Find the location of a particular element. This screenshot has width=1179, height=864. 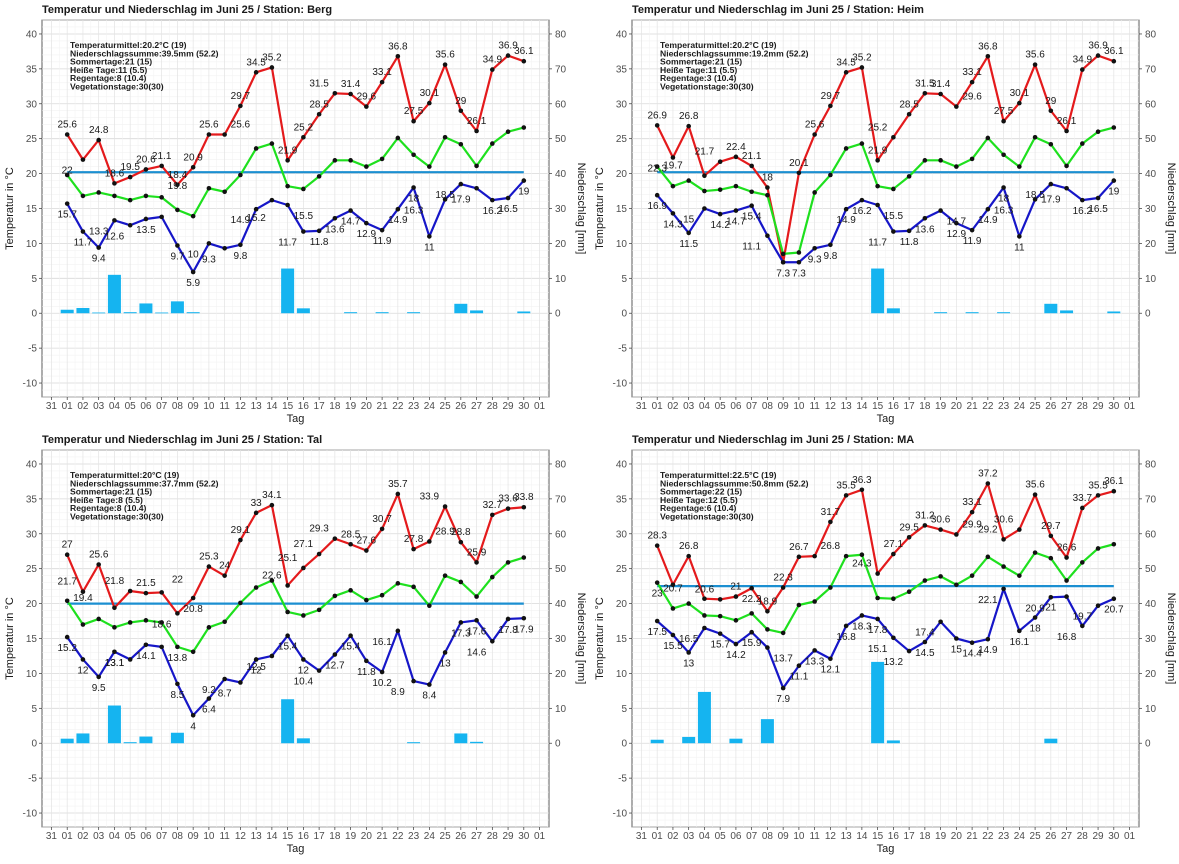

data-label: 29.5 is located at coordinates (909, 527).